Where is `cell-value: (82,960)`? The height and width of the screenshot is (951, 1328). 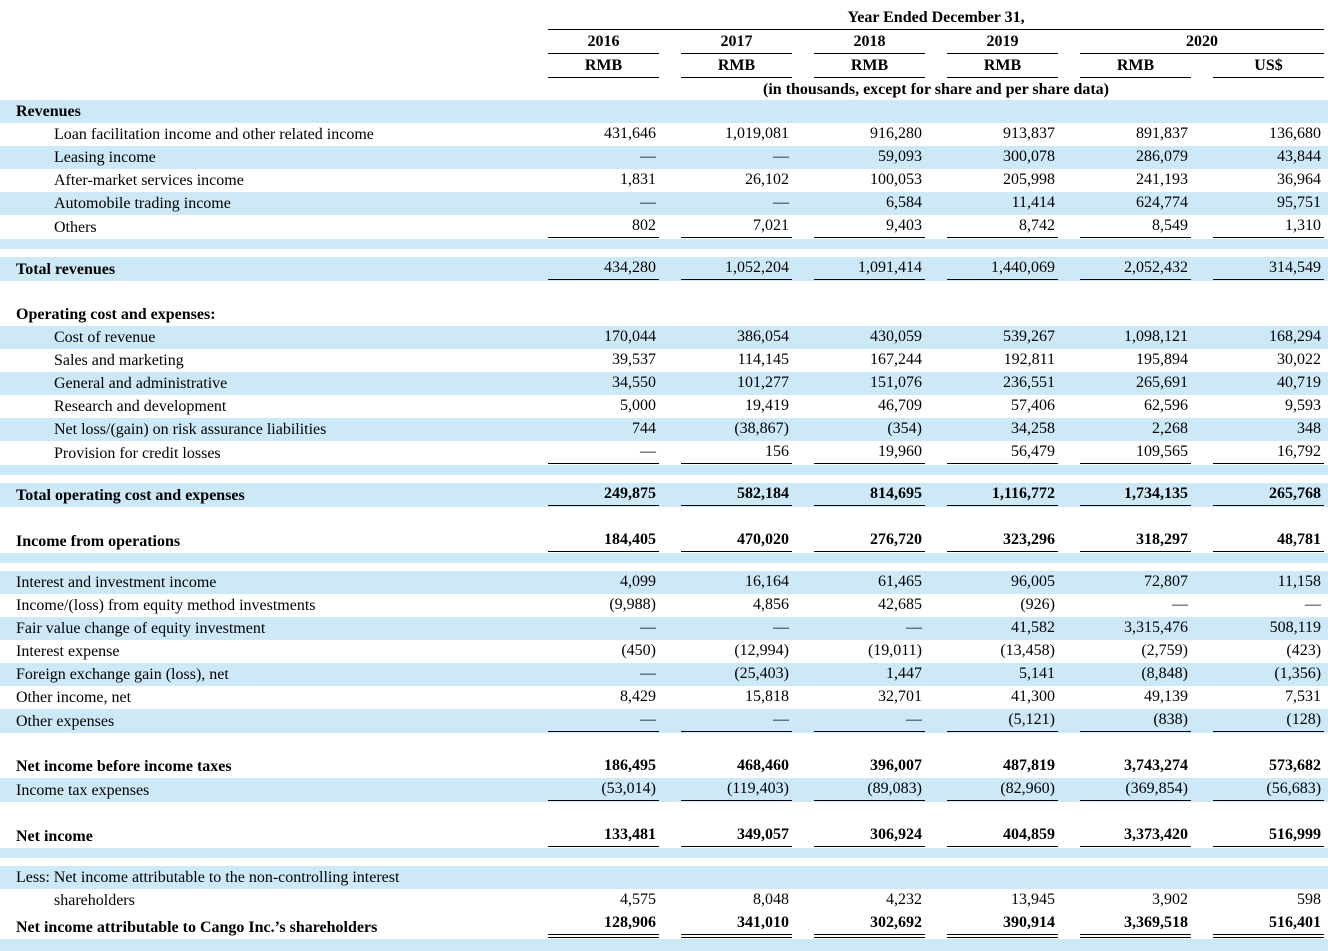
cell-value: (82,960) is located at coordinates (1002, 790).